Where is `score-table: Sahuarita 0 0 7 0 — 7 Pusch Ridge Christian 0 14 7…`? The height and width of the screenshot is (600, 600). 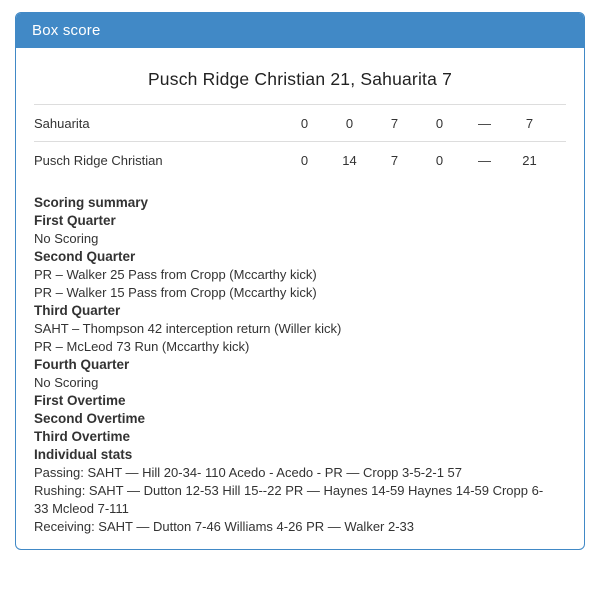
score-table: Sahuarita 0 0 7 0 — 7 Pusch Ridge Christian 0 14 7… is located at coordinates (300, 141).